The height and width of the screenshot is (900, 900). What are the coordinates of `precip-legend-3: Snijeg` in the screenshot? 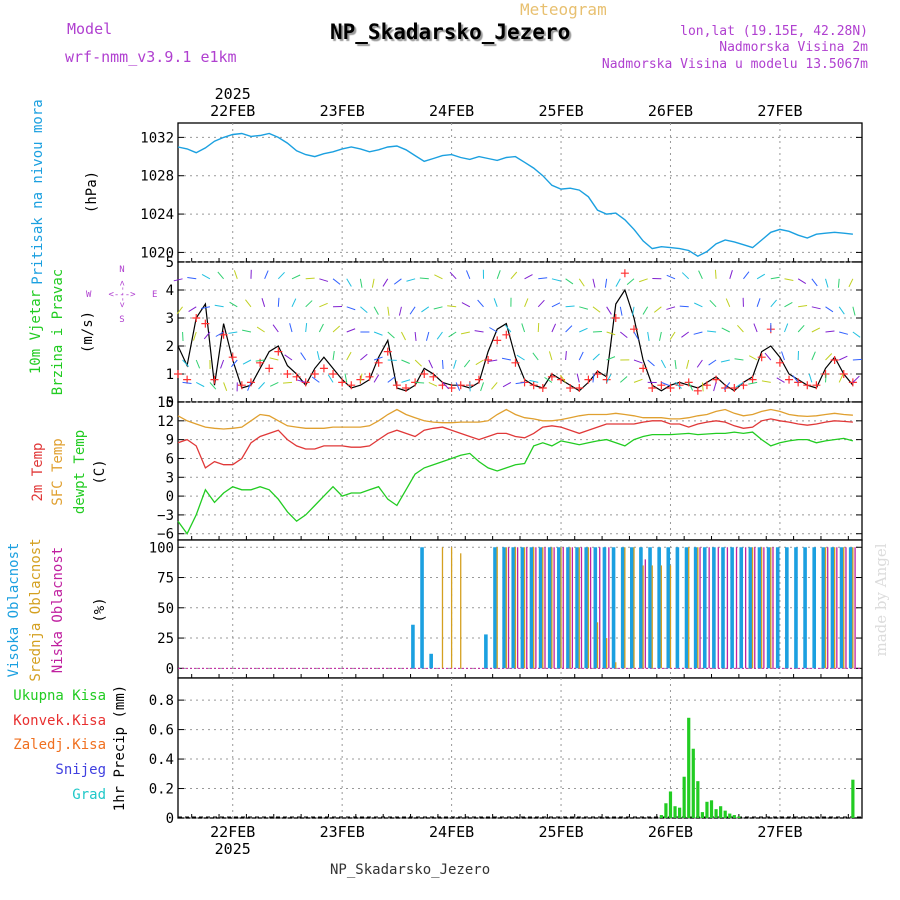 It's located at (80, 770).